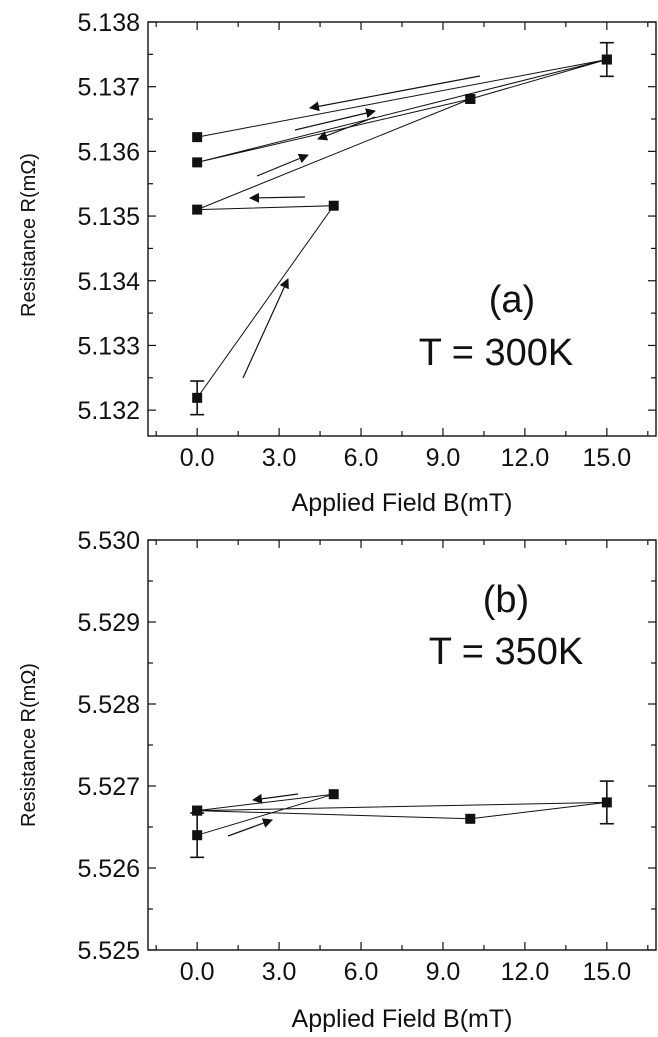 This screenshot has width=658, height=1037. Describe the element at coordinates (279, 972) in the screenshot. I see `panel-b-x-tick-label: 3.0` at that location.